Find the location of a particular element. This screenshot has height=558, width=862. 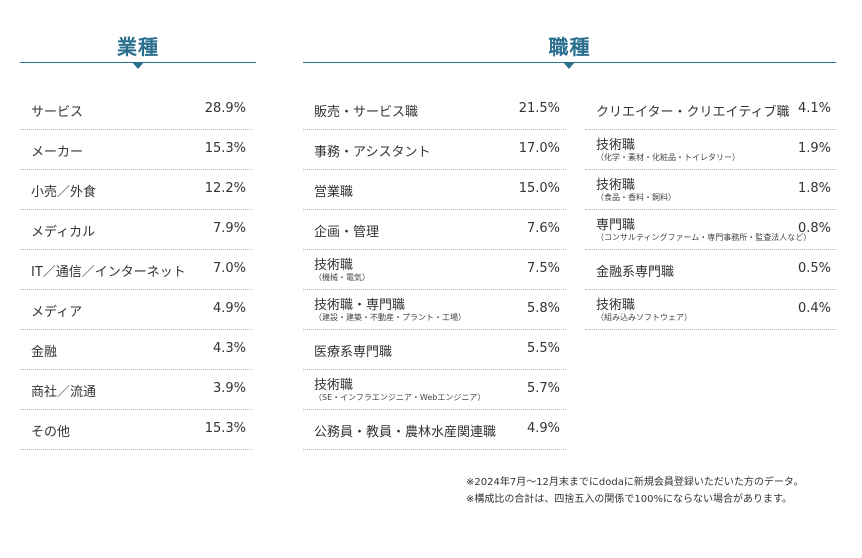

item-value: 5.5% is located at coordinates (543, 348).